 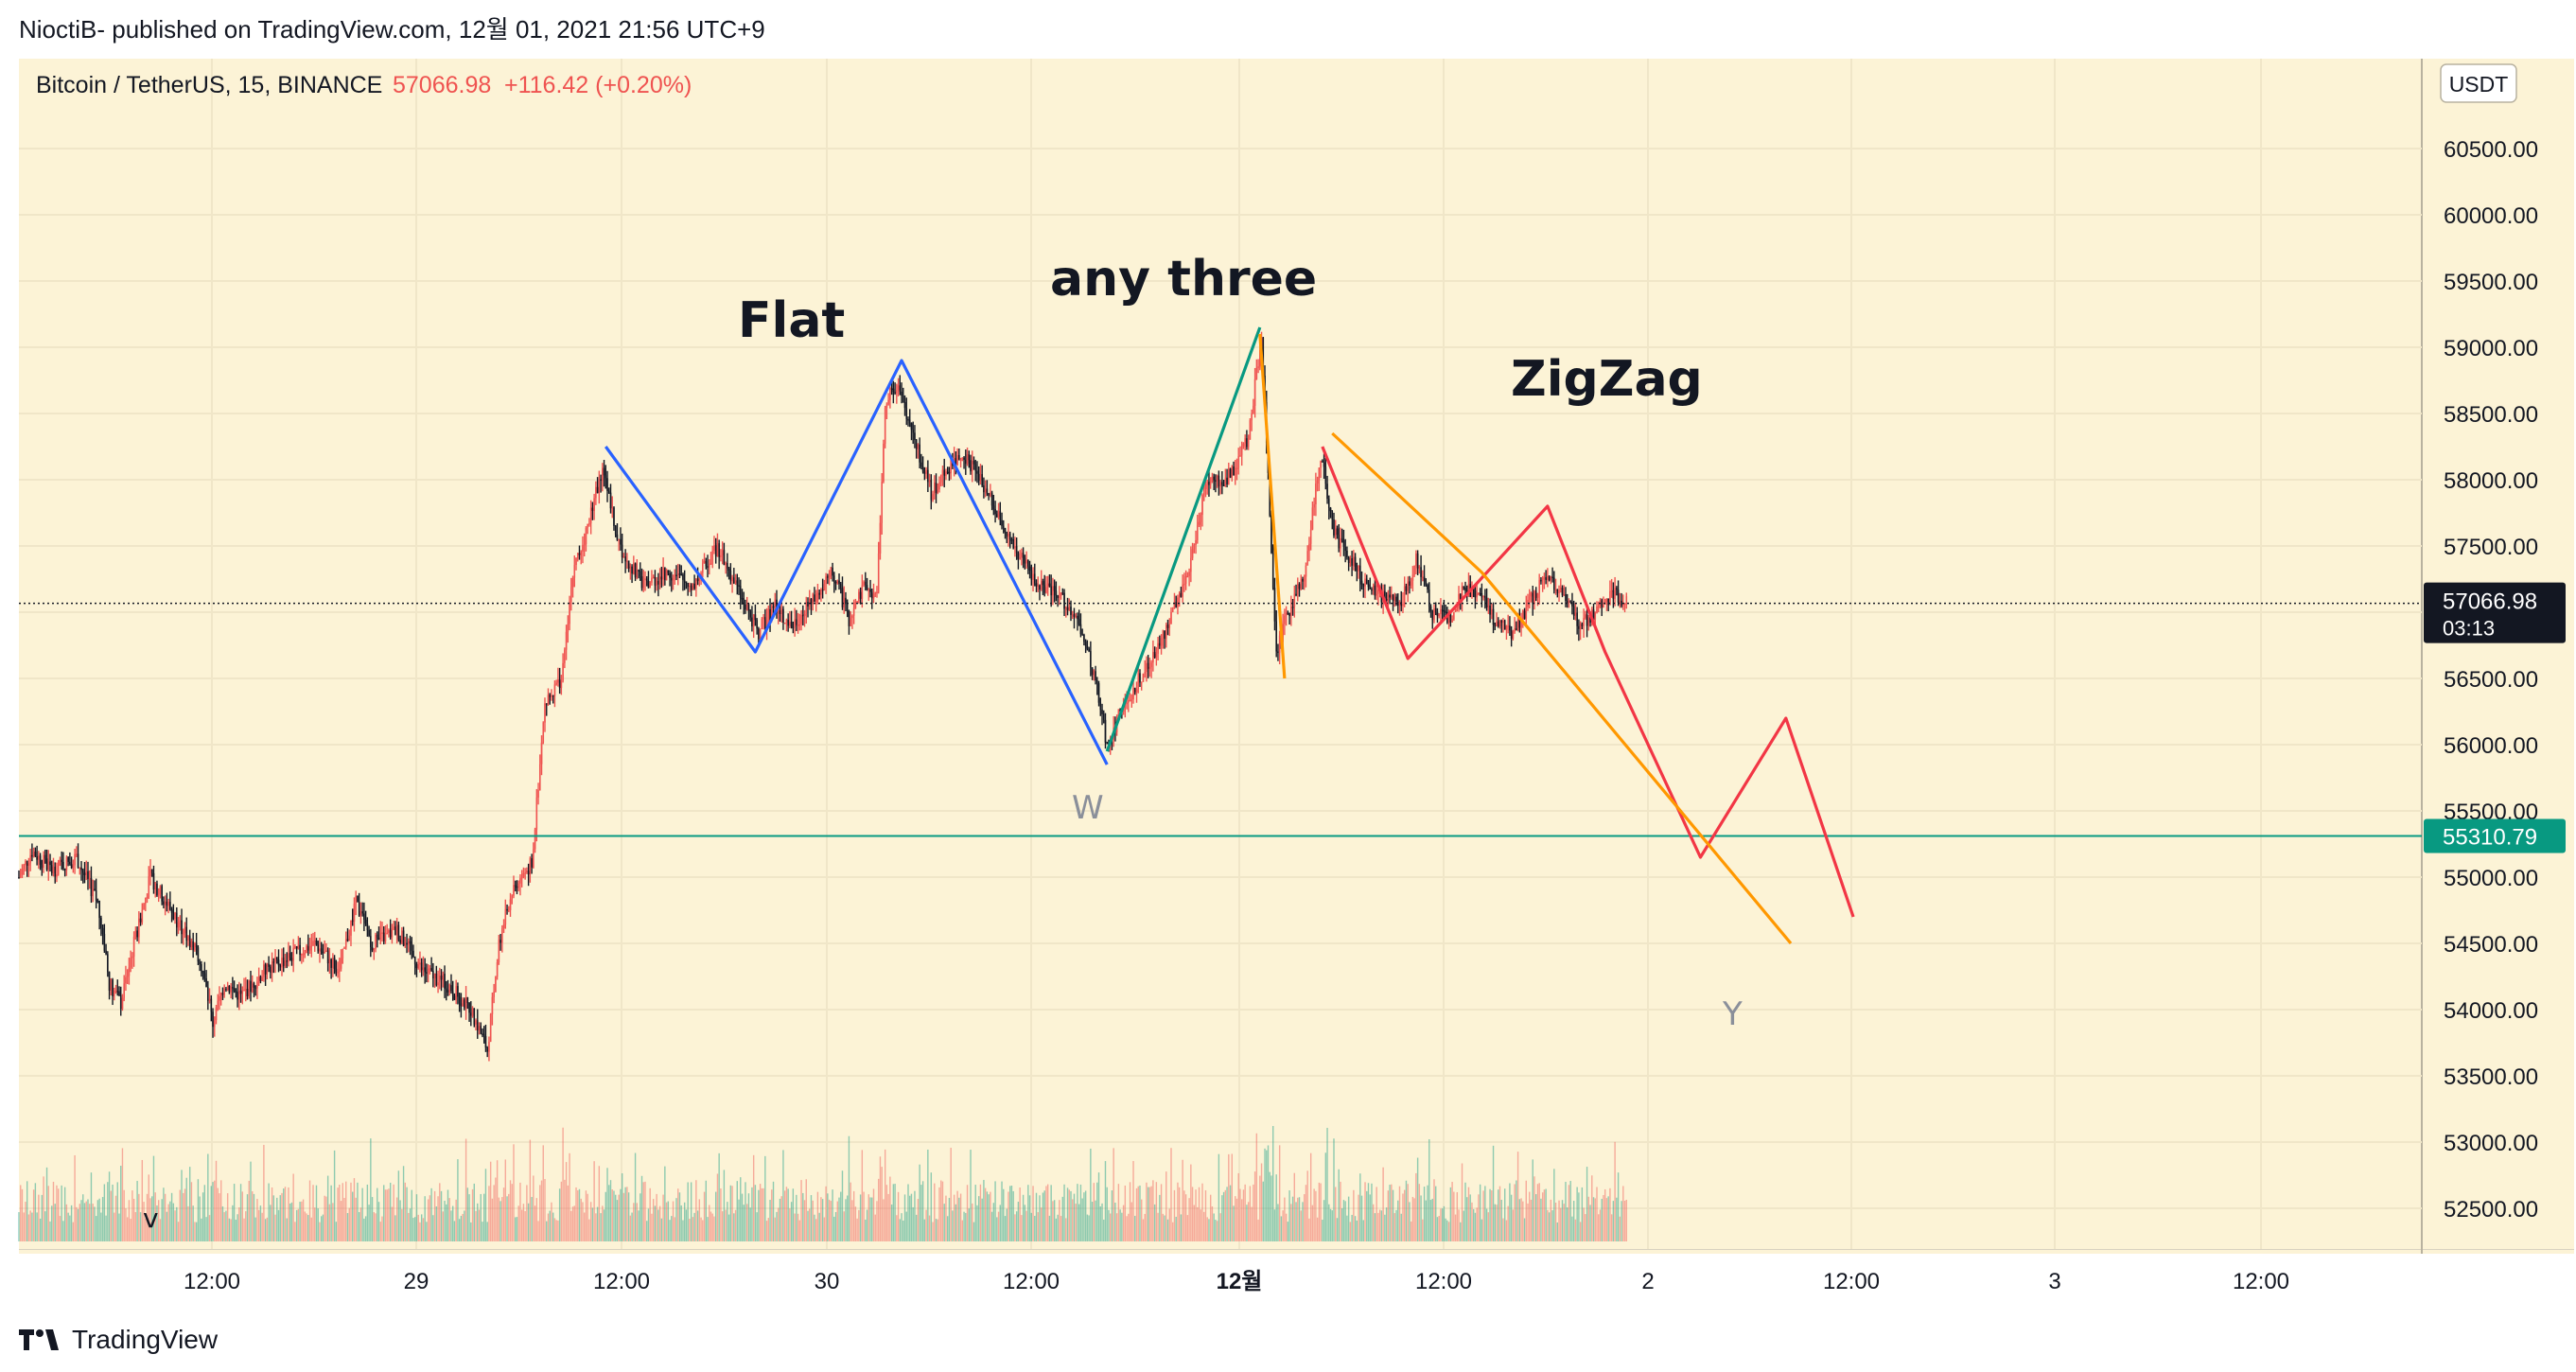 What do you see at coordinates (145, 1339) in the screenshot?
I see `tradingview-brand: TradingView` at bounding box center [145, 1339].